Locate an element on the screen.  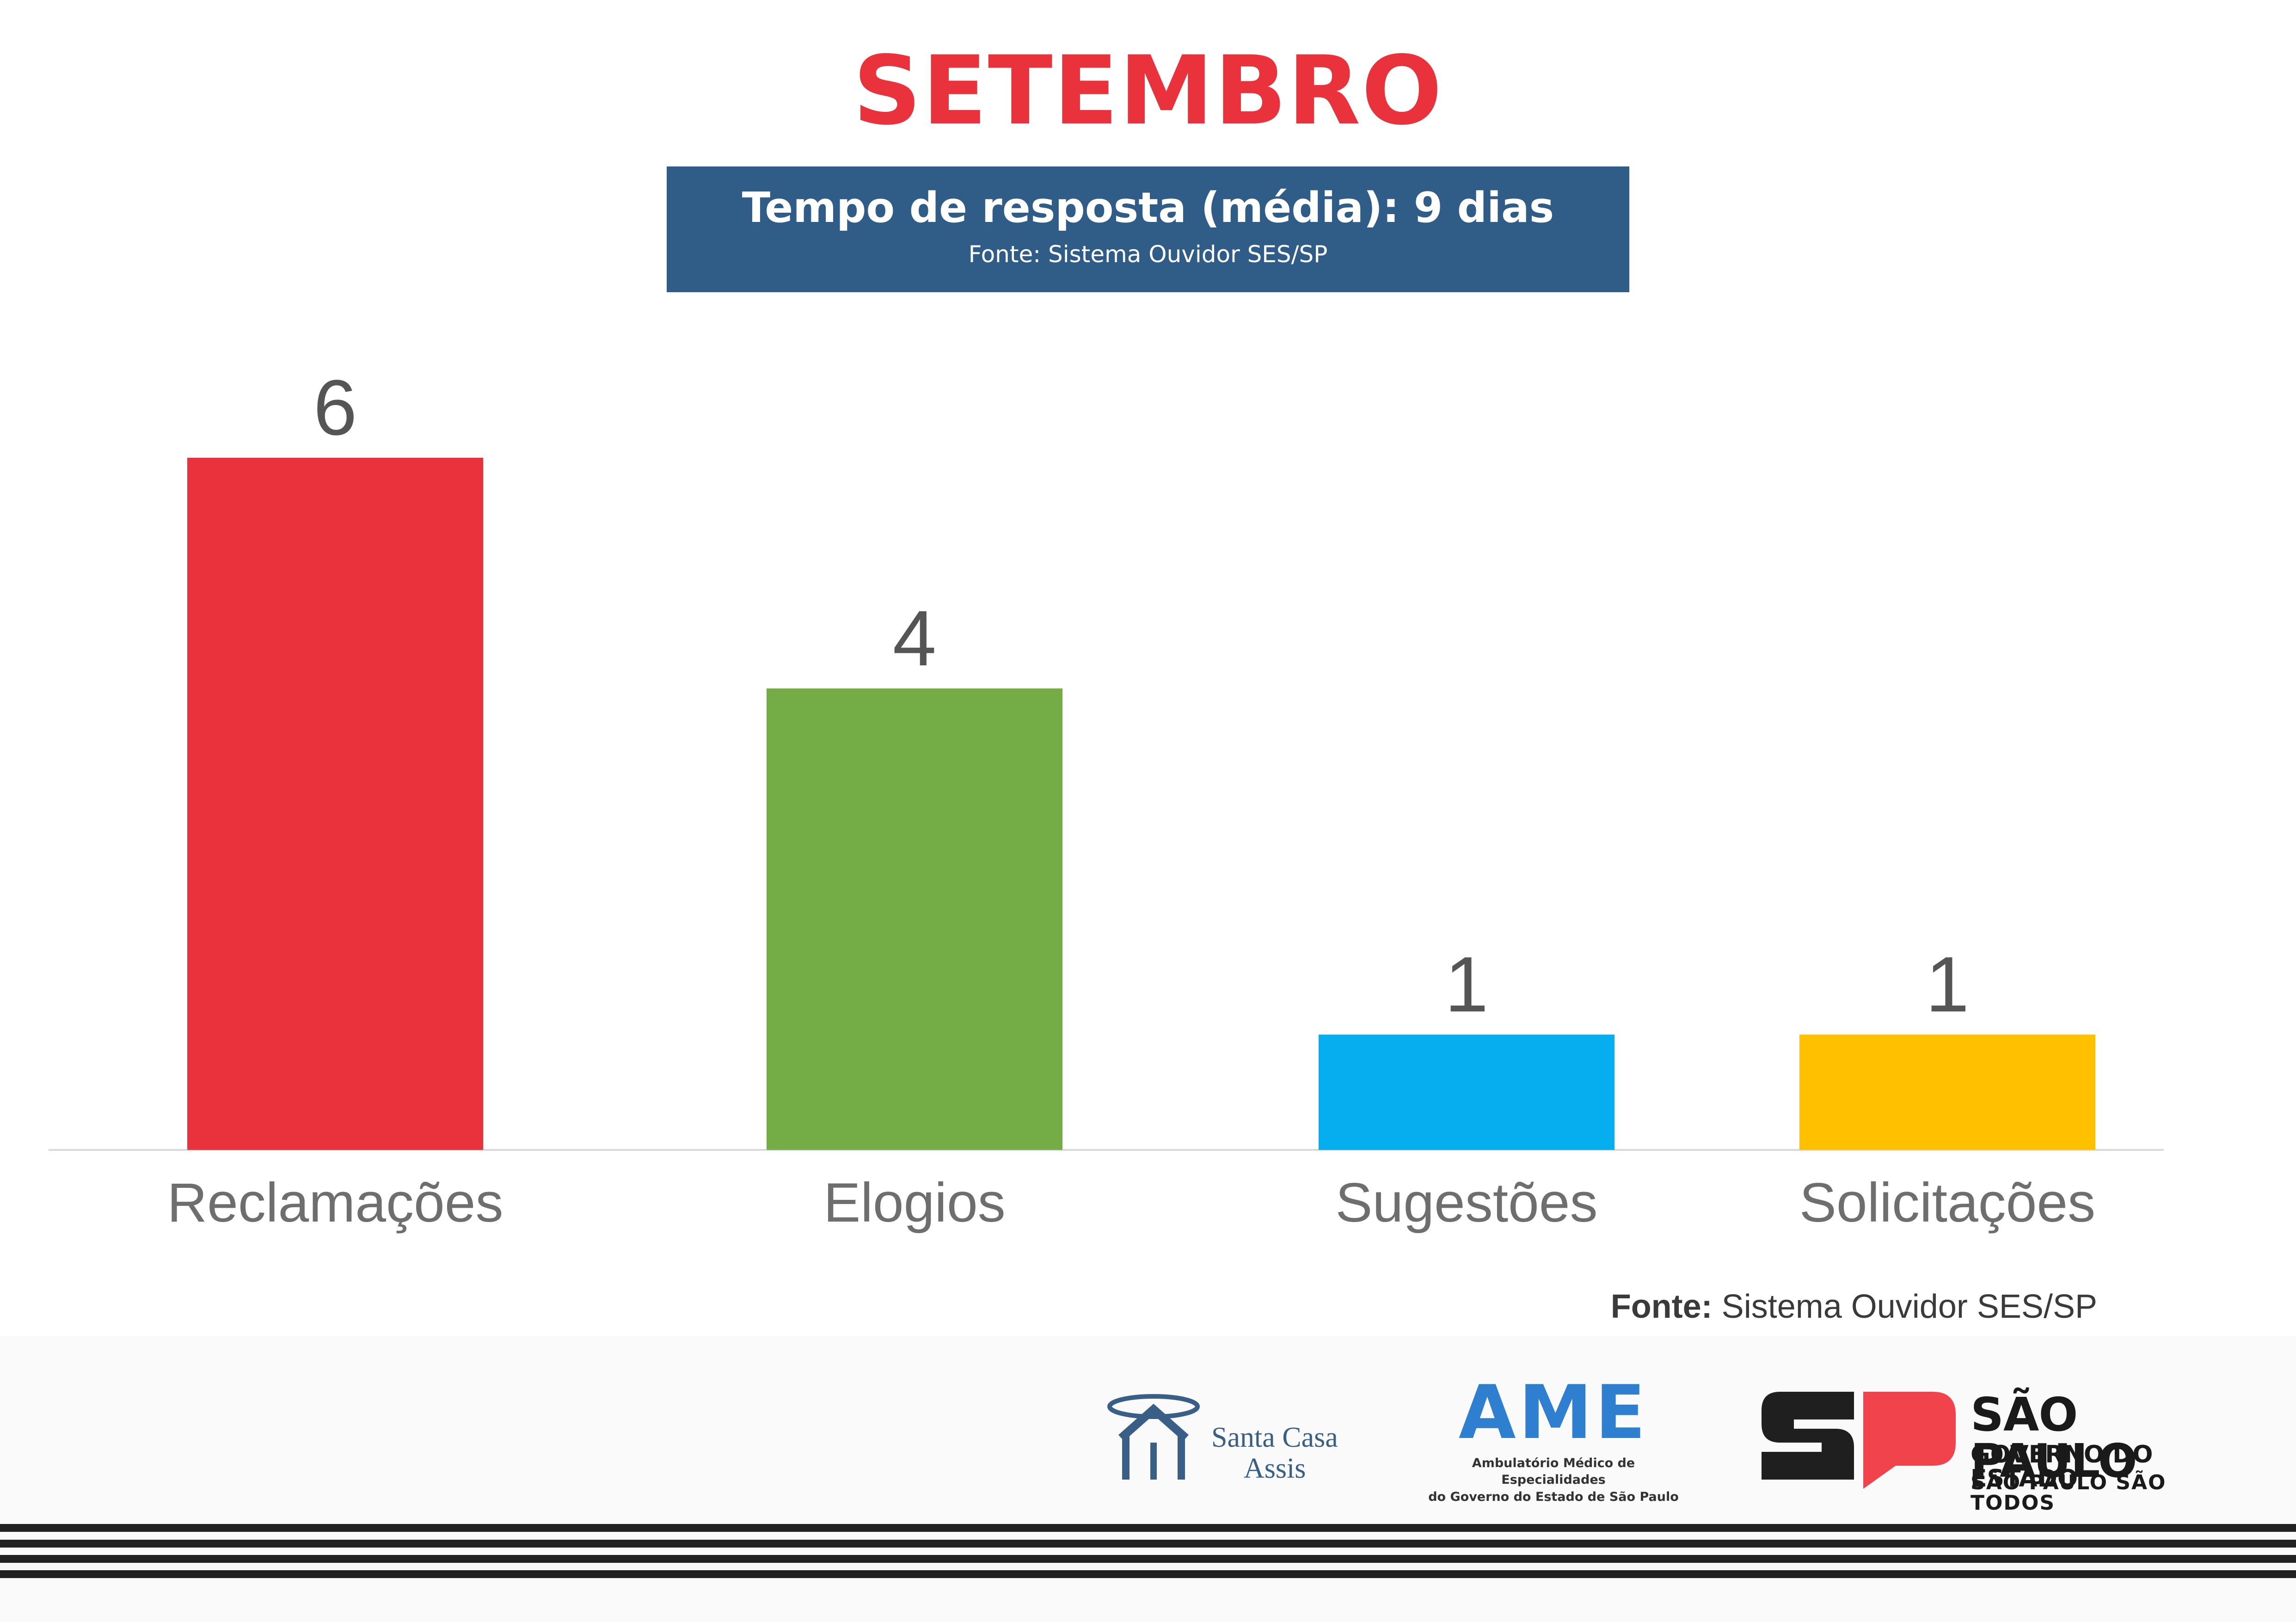
source-note-text: Sistema Ouvidor SES/SP is located at coordinates (1909, 1306).